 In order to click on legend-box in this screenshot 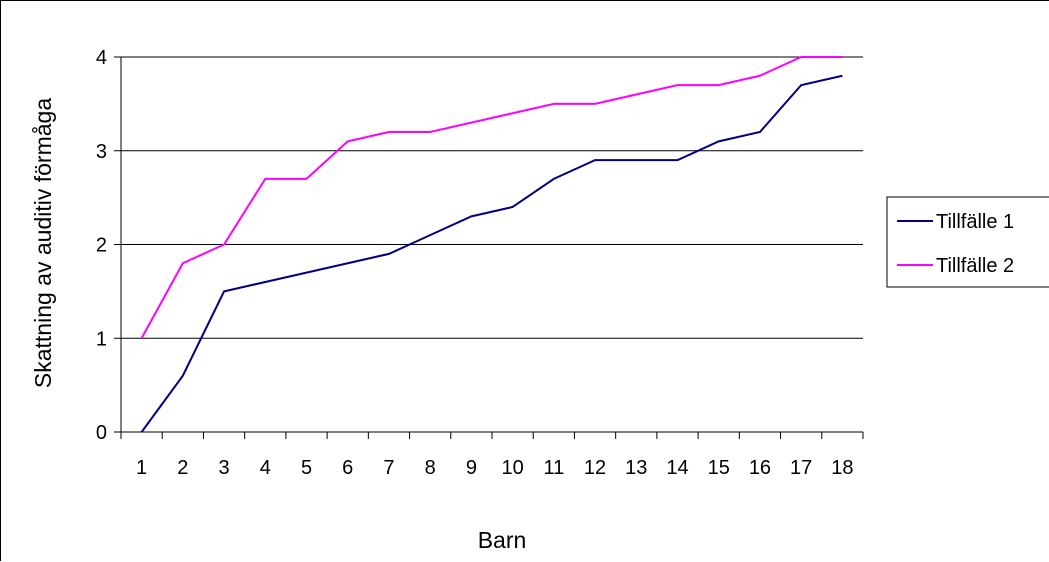, I will do `click(967, 242)`.